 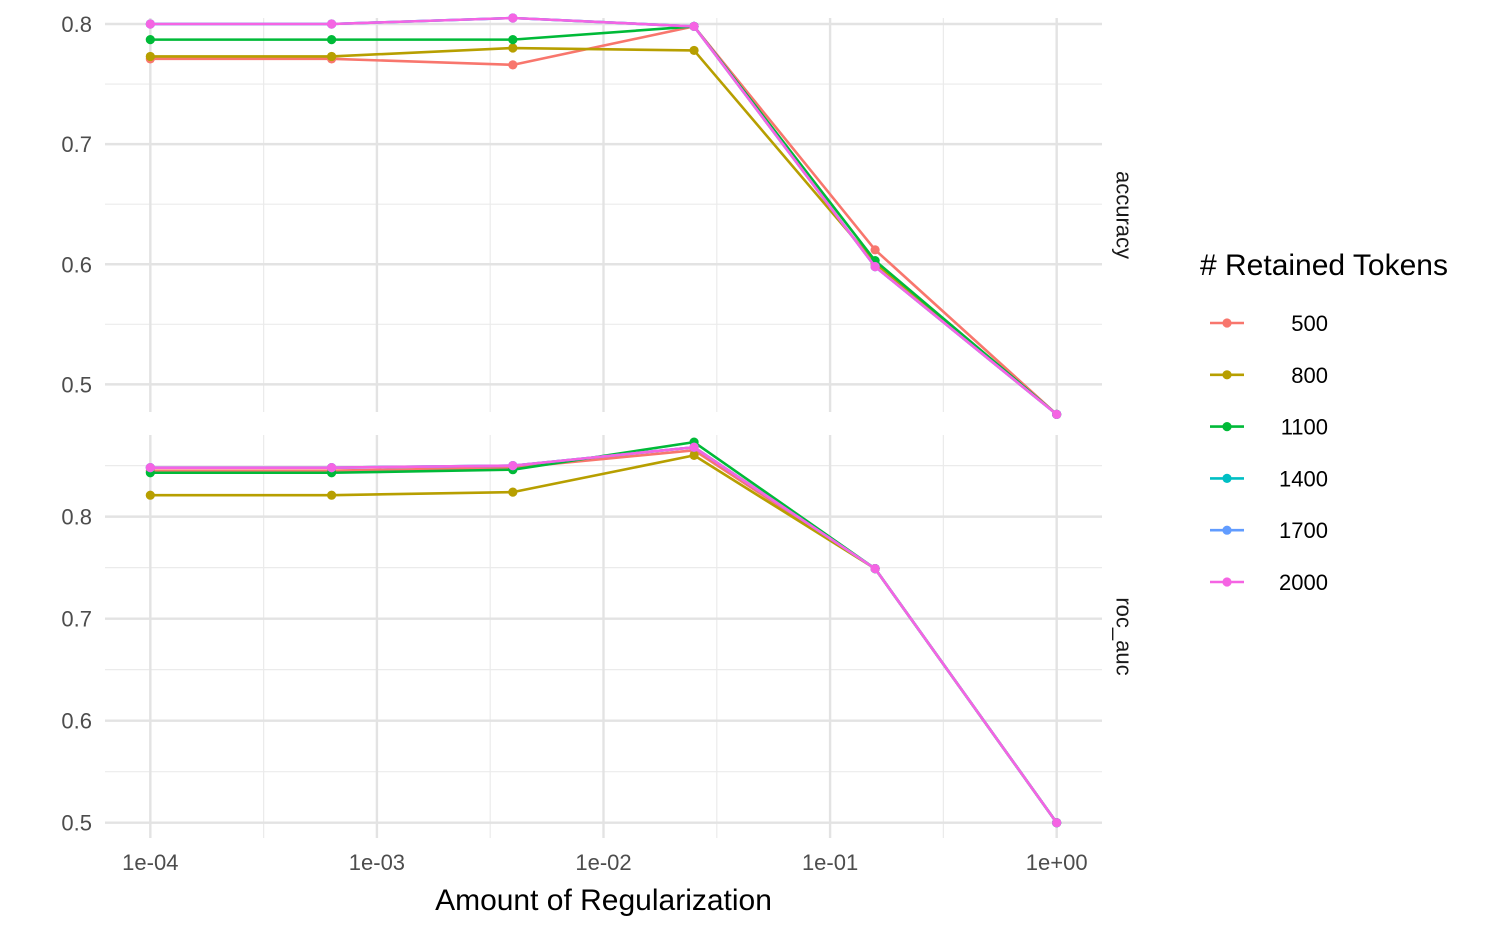 I want to click on legend-item-1100: 1100, so click(x=1269, y=427).